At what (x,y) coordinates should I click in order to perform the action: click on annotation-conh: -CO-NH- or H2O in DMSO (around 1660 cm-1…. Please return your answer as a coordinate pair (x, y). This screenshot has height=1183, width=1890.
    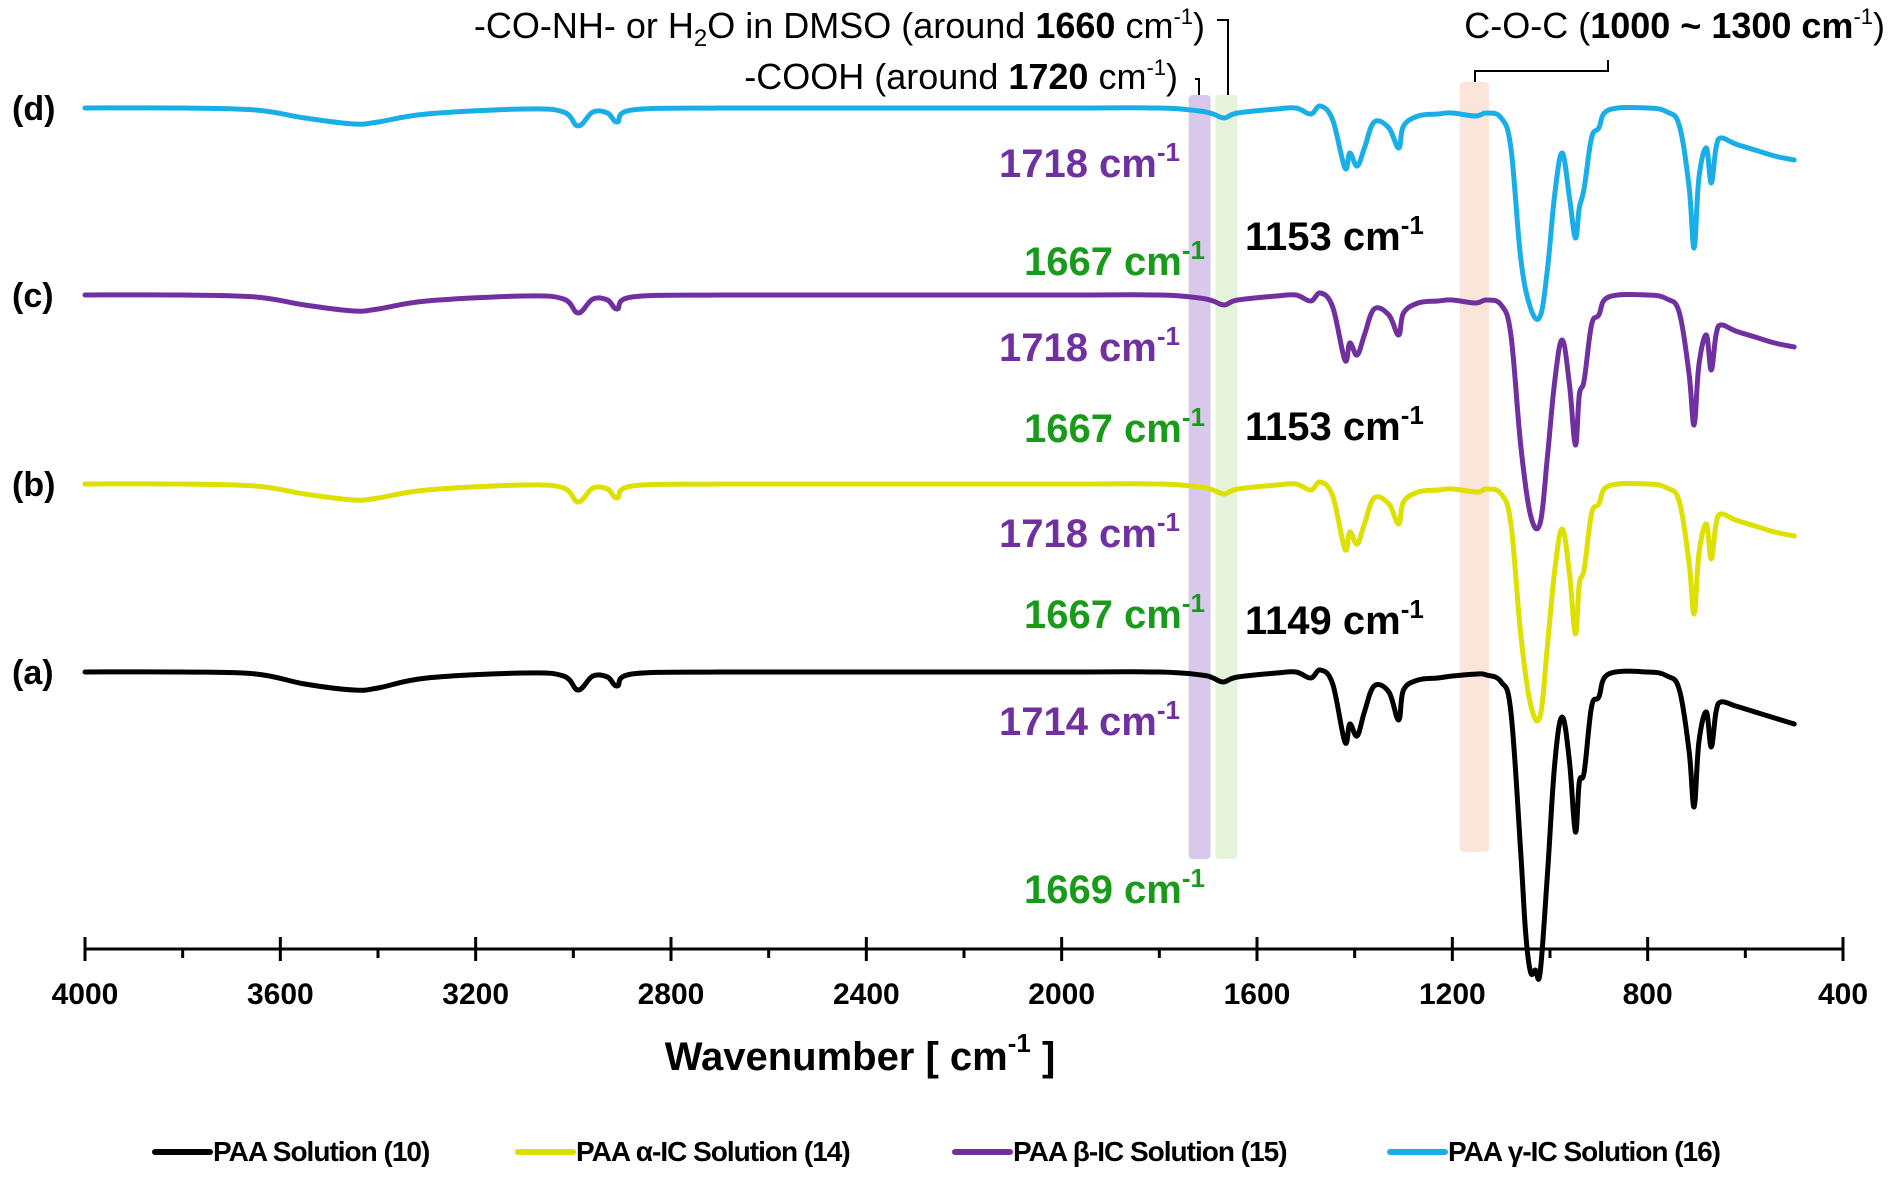
    Looking at the image, I should click on (839, 28).